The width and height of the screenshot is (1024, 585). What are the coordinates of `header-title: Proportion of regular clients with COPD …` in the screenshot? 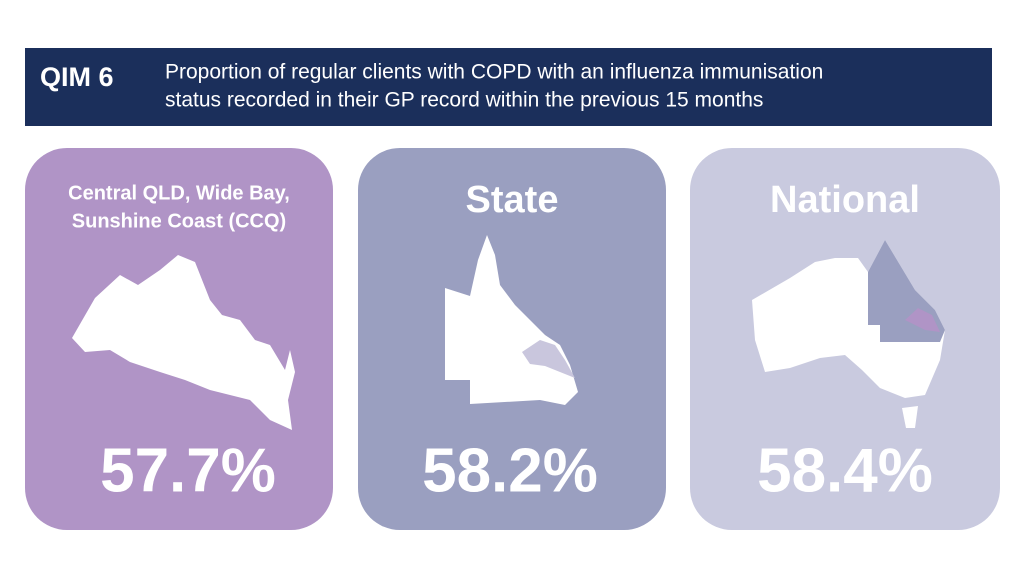 It's located at (494, 72).